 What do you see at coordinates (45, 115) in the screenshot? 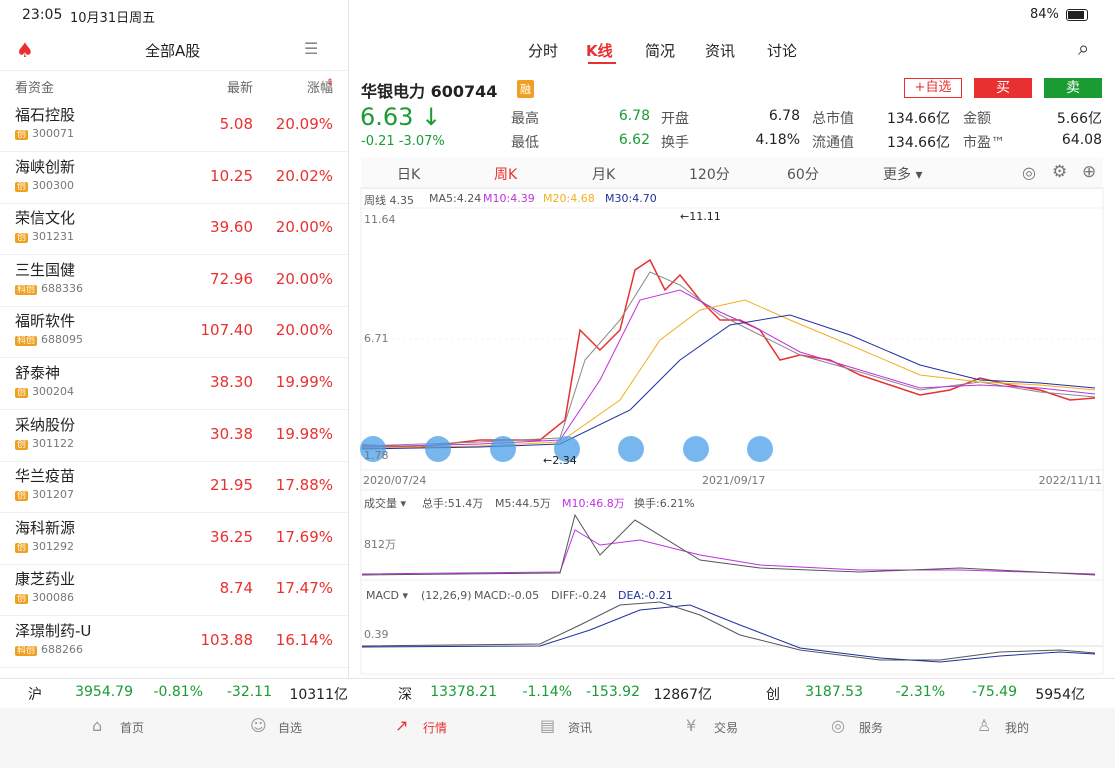
I see `stock-name: 福石控股` at bounding box center [45, 115].